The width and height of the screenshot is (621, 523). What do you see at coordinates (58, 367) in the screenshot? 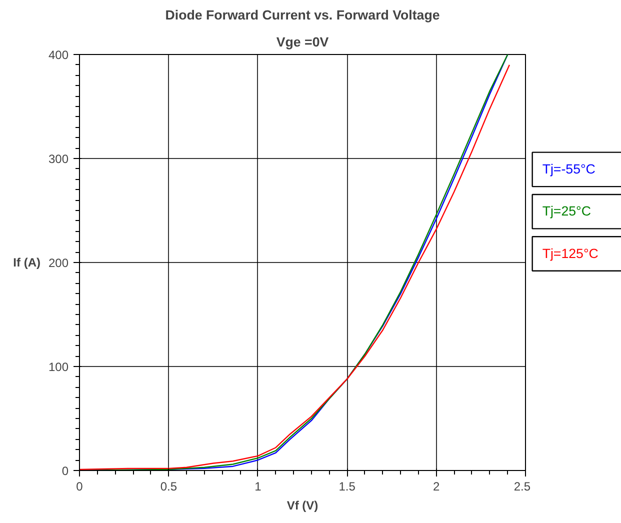
I see `y-tick-label: 100` at bounding box center [58, 367].